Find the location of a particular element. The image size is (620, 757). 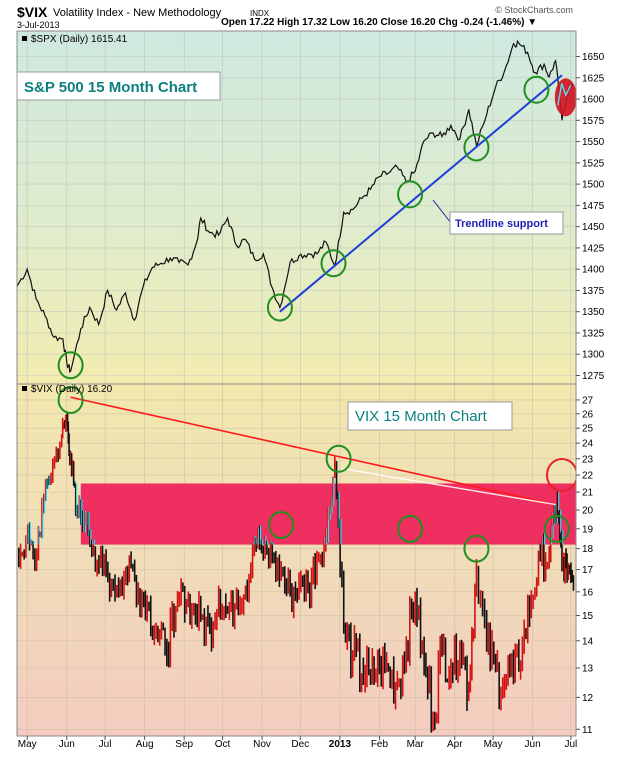

x-tick-label: 2013 is located at coordinates (340, 744).